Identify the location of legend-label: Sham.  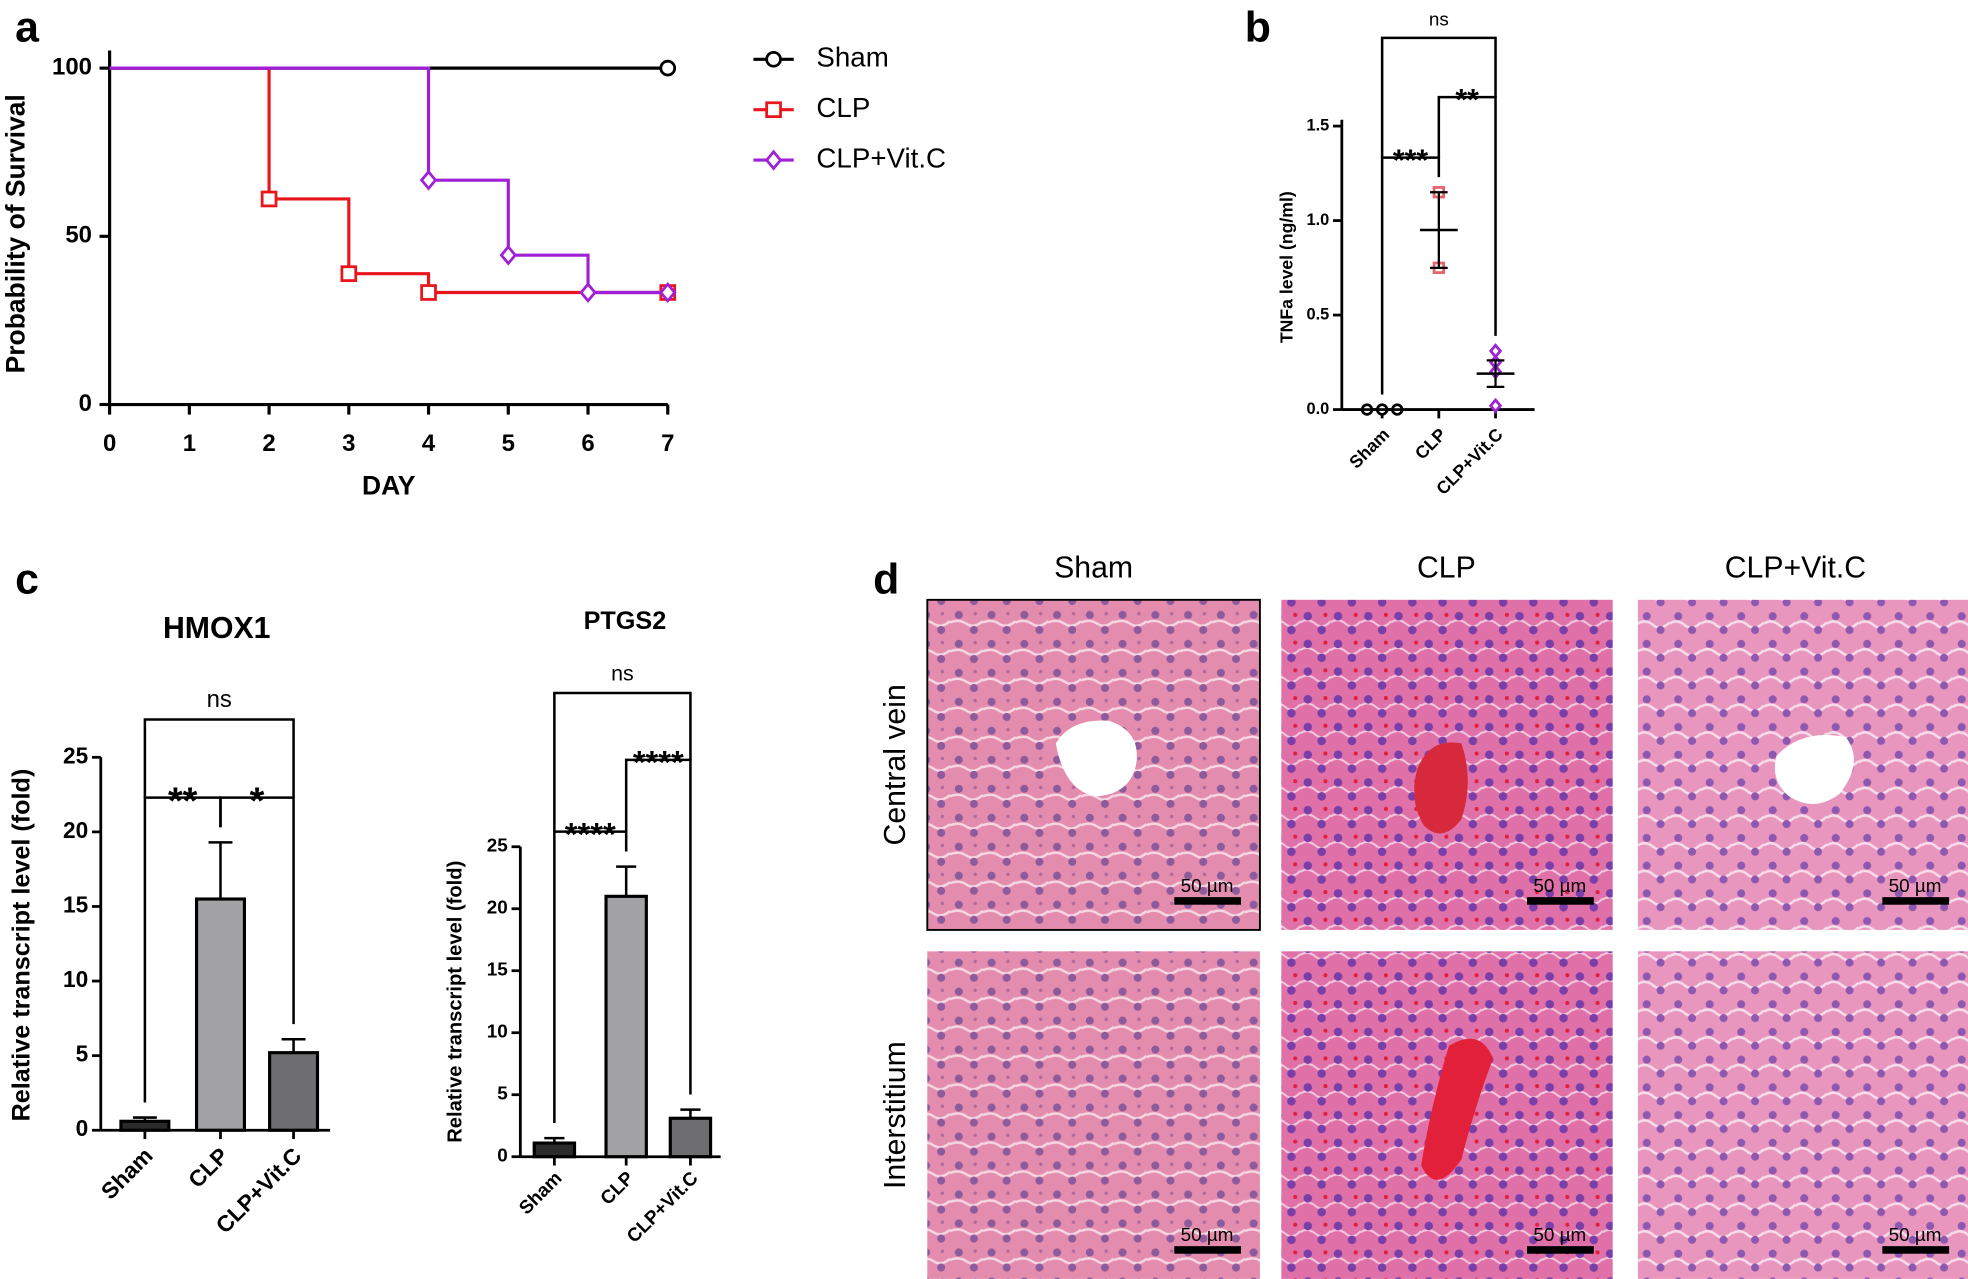
(852, 57).